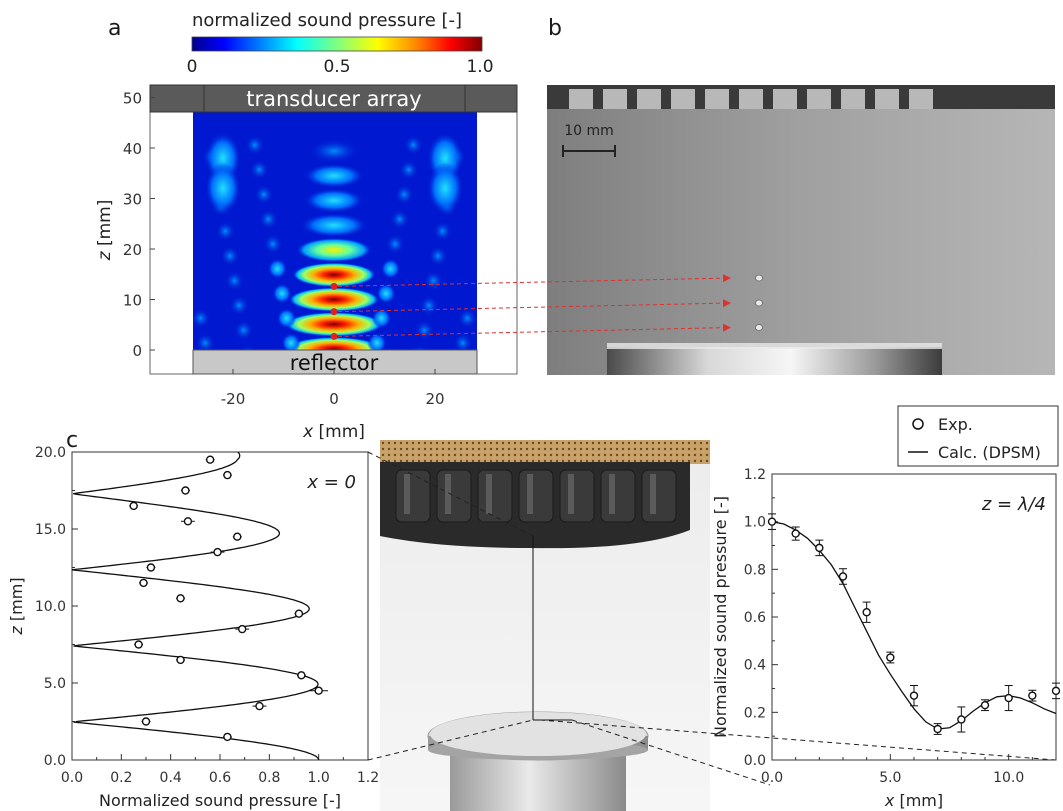  What do you see at coordinates (720, 617) in the screenshot?
I see `chart-x-profile-ylabel: Normalized sound pressure [-]` at bounding box center [720, 617].